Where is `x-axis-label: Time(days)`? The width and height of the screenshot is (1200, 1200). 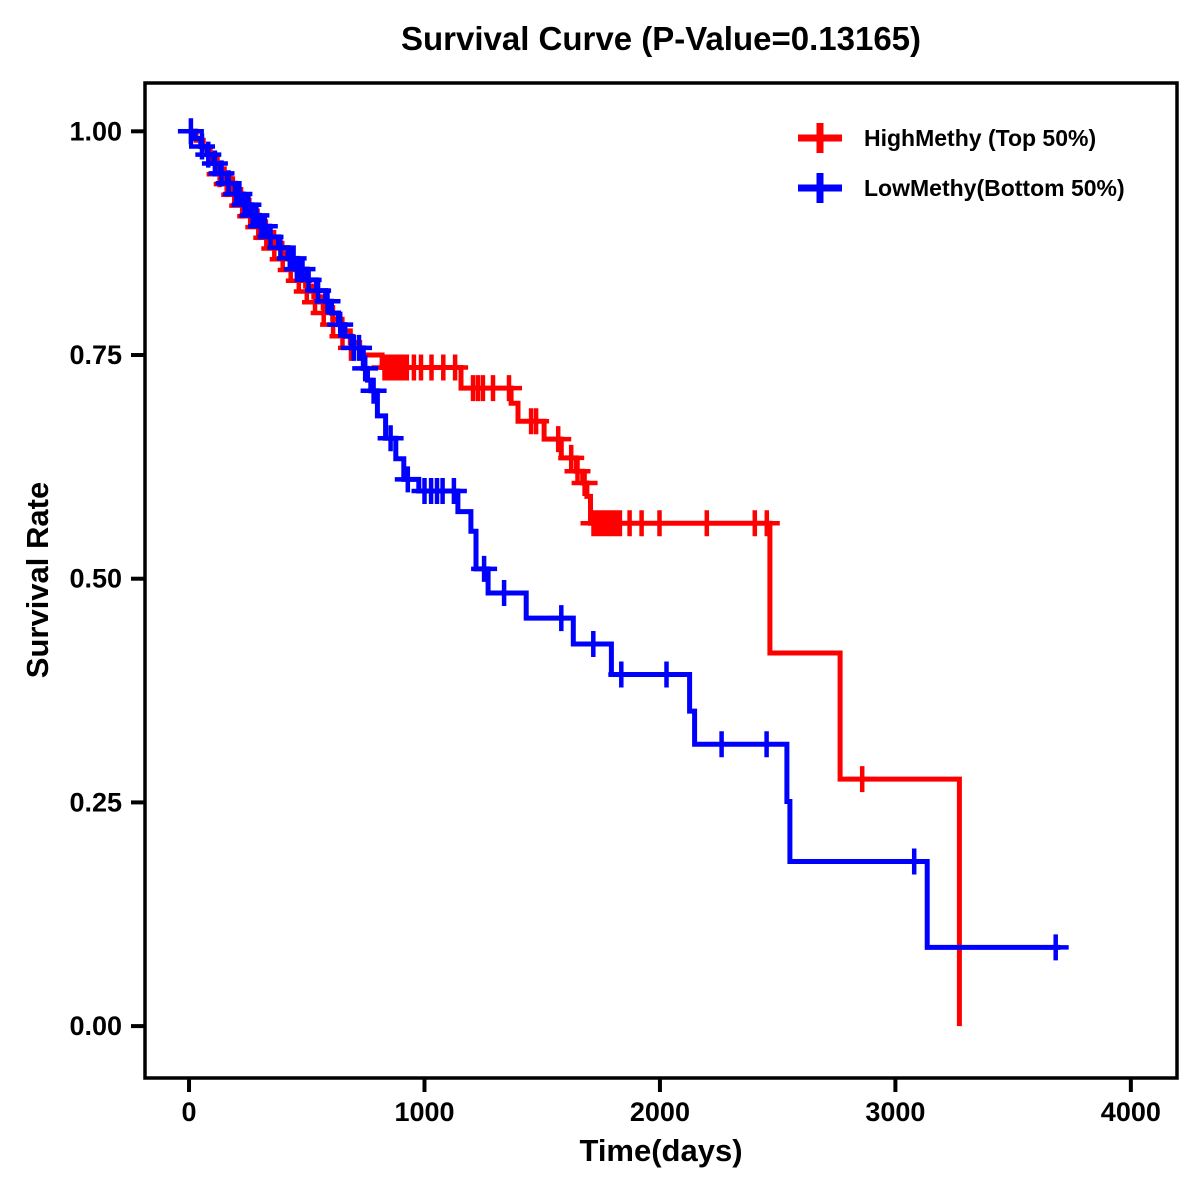
x-axis-label: Time(days) is located at coordinates (661, 1150).